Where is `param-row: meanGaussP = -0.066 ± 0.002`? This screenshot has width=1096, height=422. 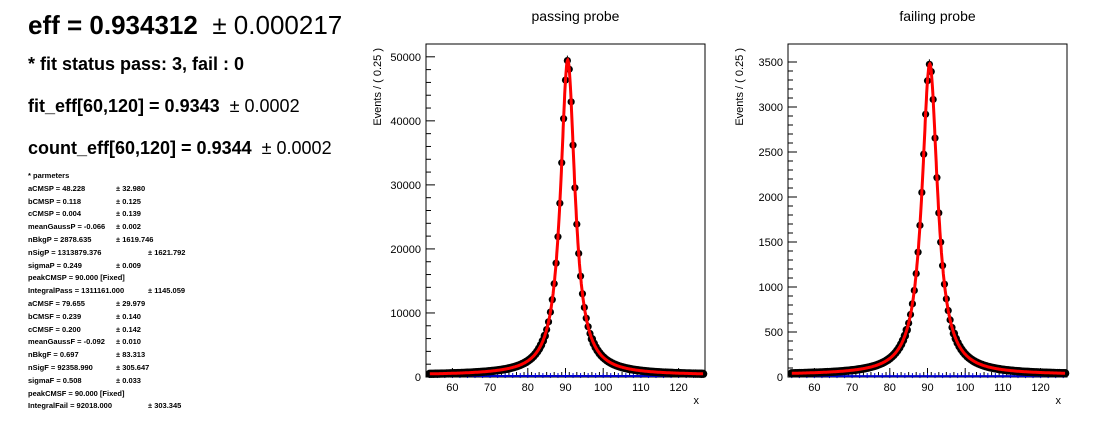
param-row: meanGaussP = -0.066 ± 0.002 is located at coordinates (84, 227).